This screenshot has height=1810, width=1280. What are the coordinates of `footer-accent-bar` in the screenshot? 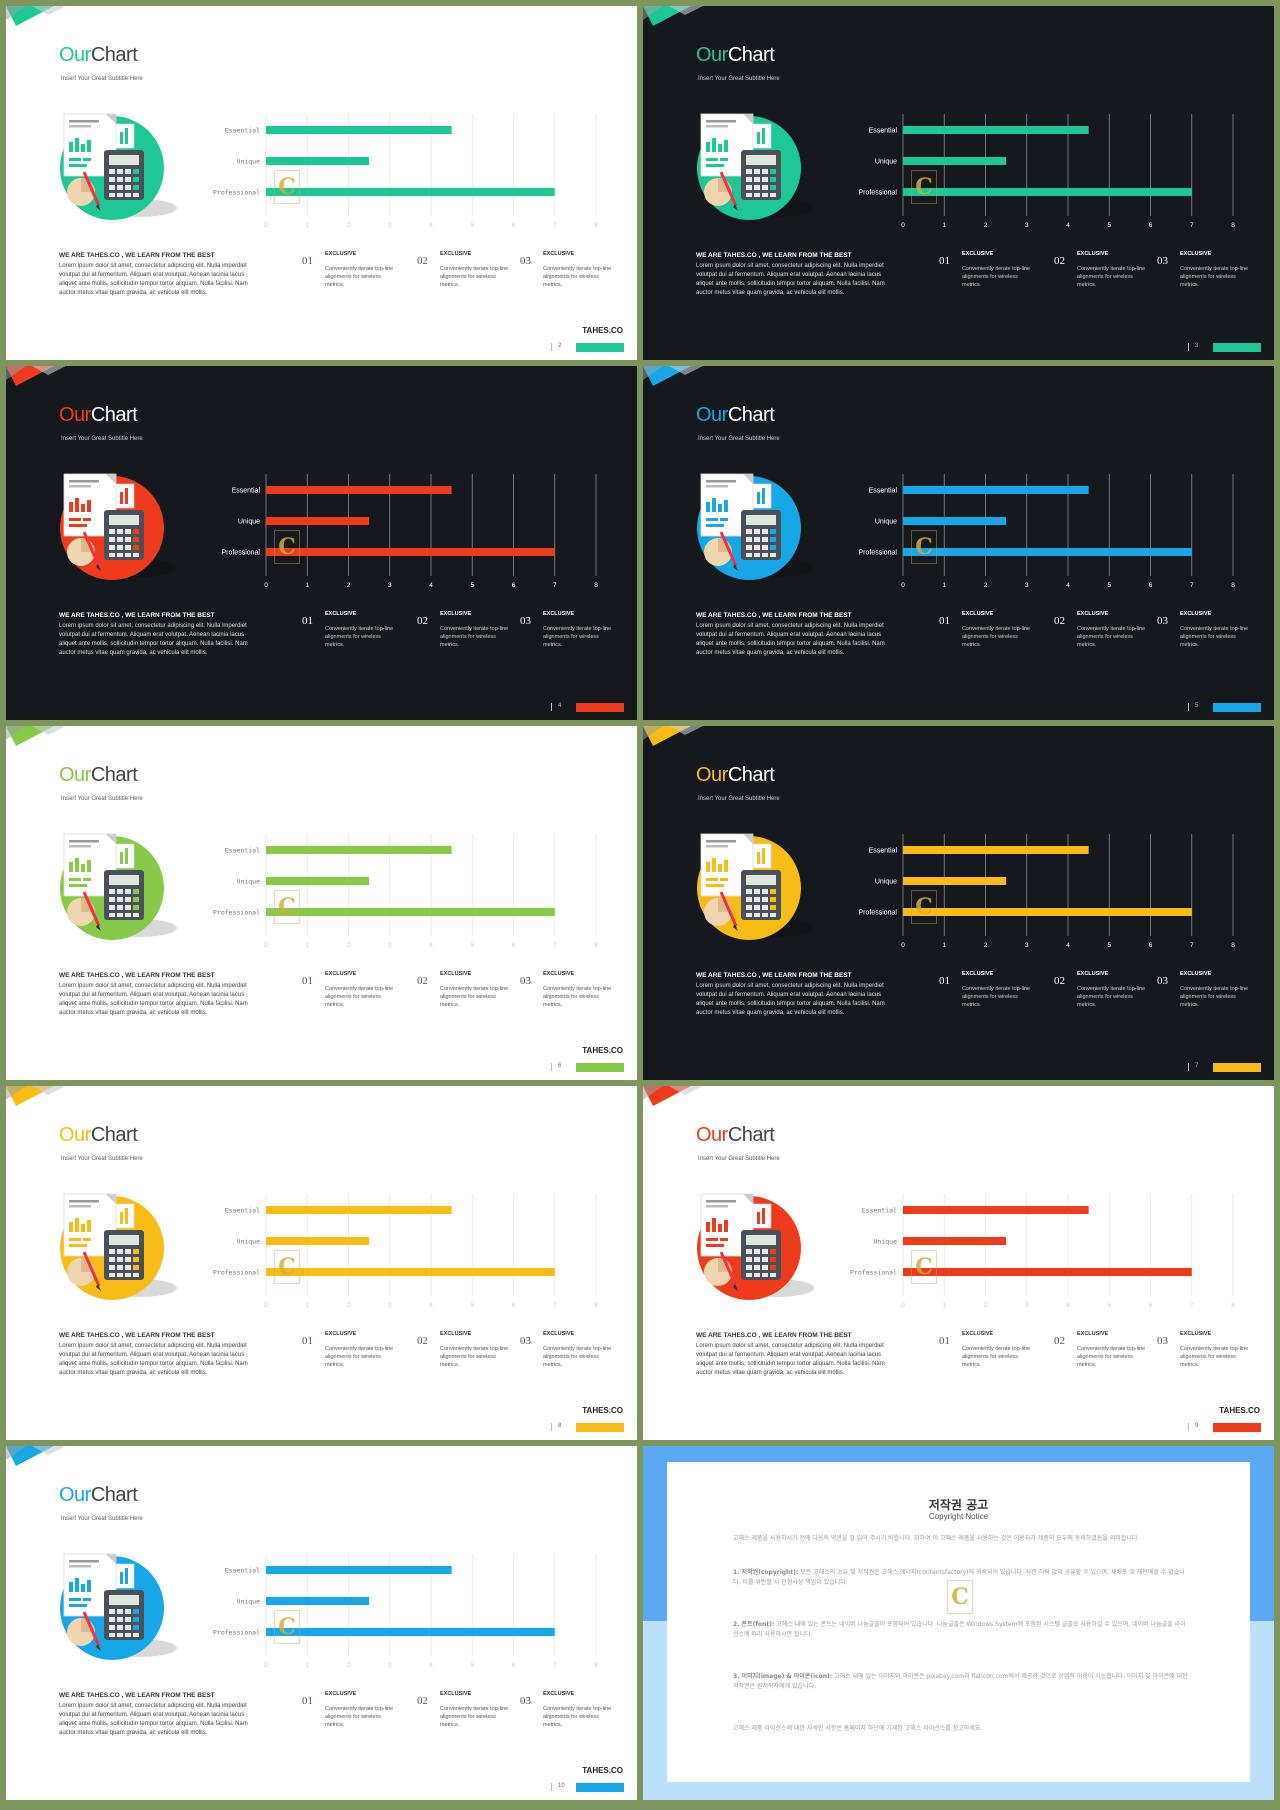 It's located at (600, 707).